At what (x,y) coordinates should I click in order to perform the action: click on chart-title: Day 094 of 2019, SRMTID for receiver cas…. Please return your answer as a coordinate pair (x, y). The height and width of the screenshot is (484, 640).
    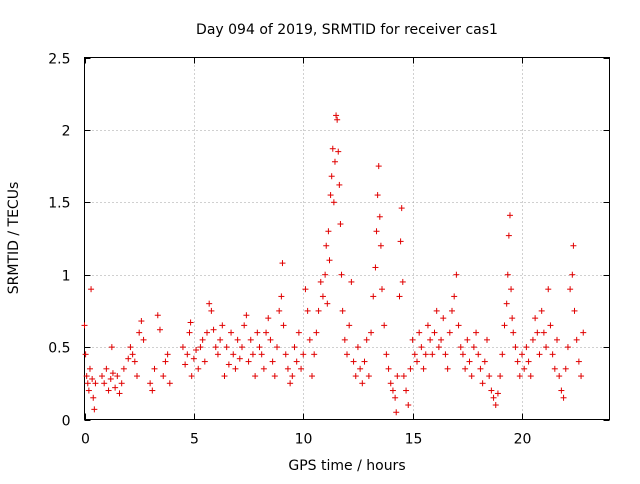
    Looking at the image, I should click on (347, 30).